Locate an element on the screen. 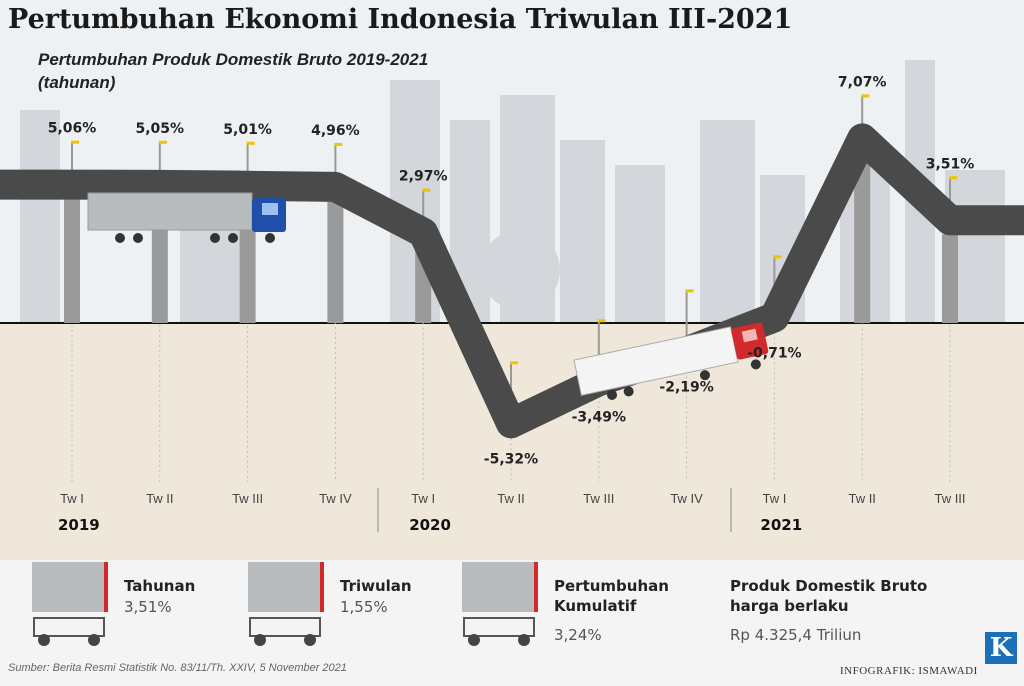 This screenshot has height=686, width=1024. year-label: 2021 is located at coordinates (781, 525).